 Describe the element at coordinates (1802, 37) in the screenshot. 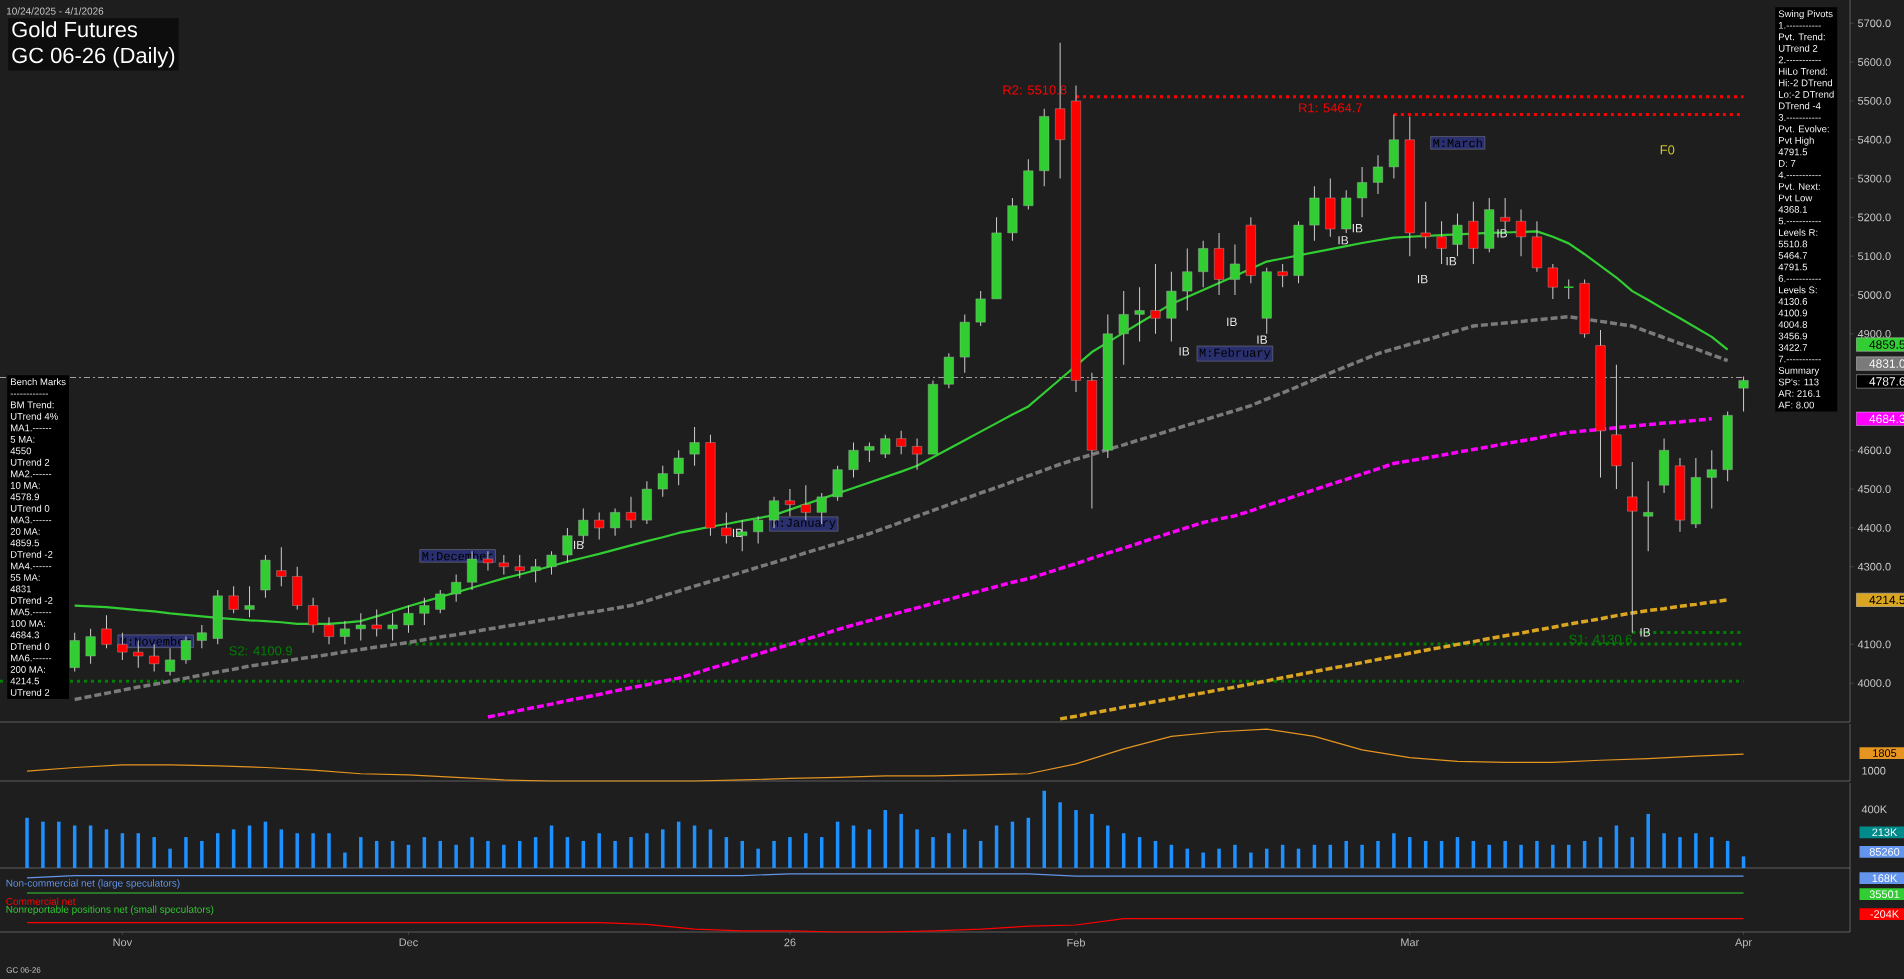

I see `text: Pvt. Trend:` at that location.